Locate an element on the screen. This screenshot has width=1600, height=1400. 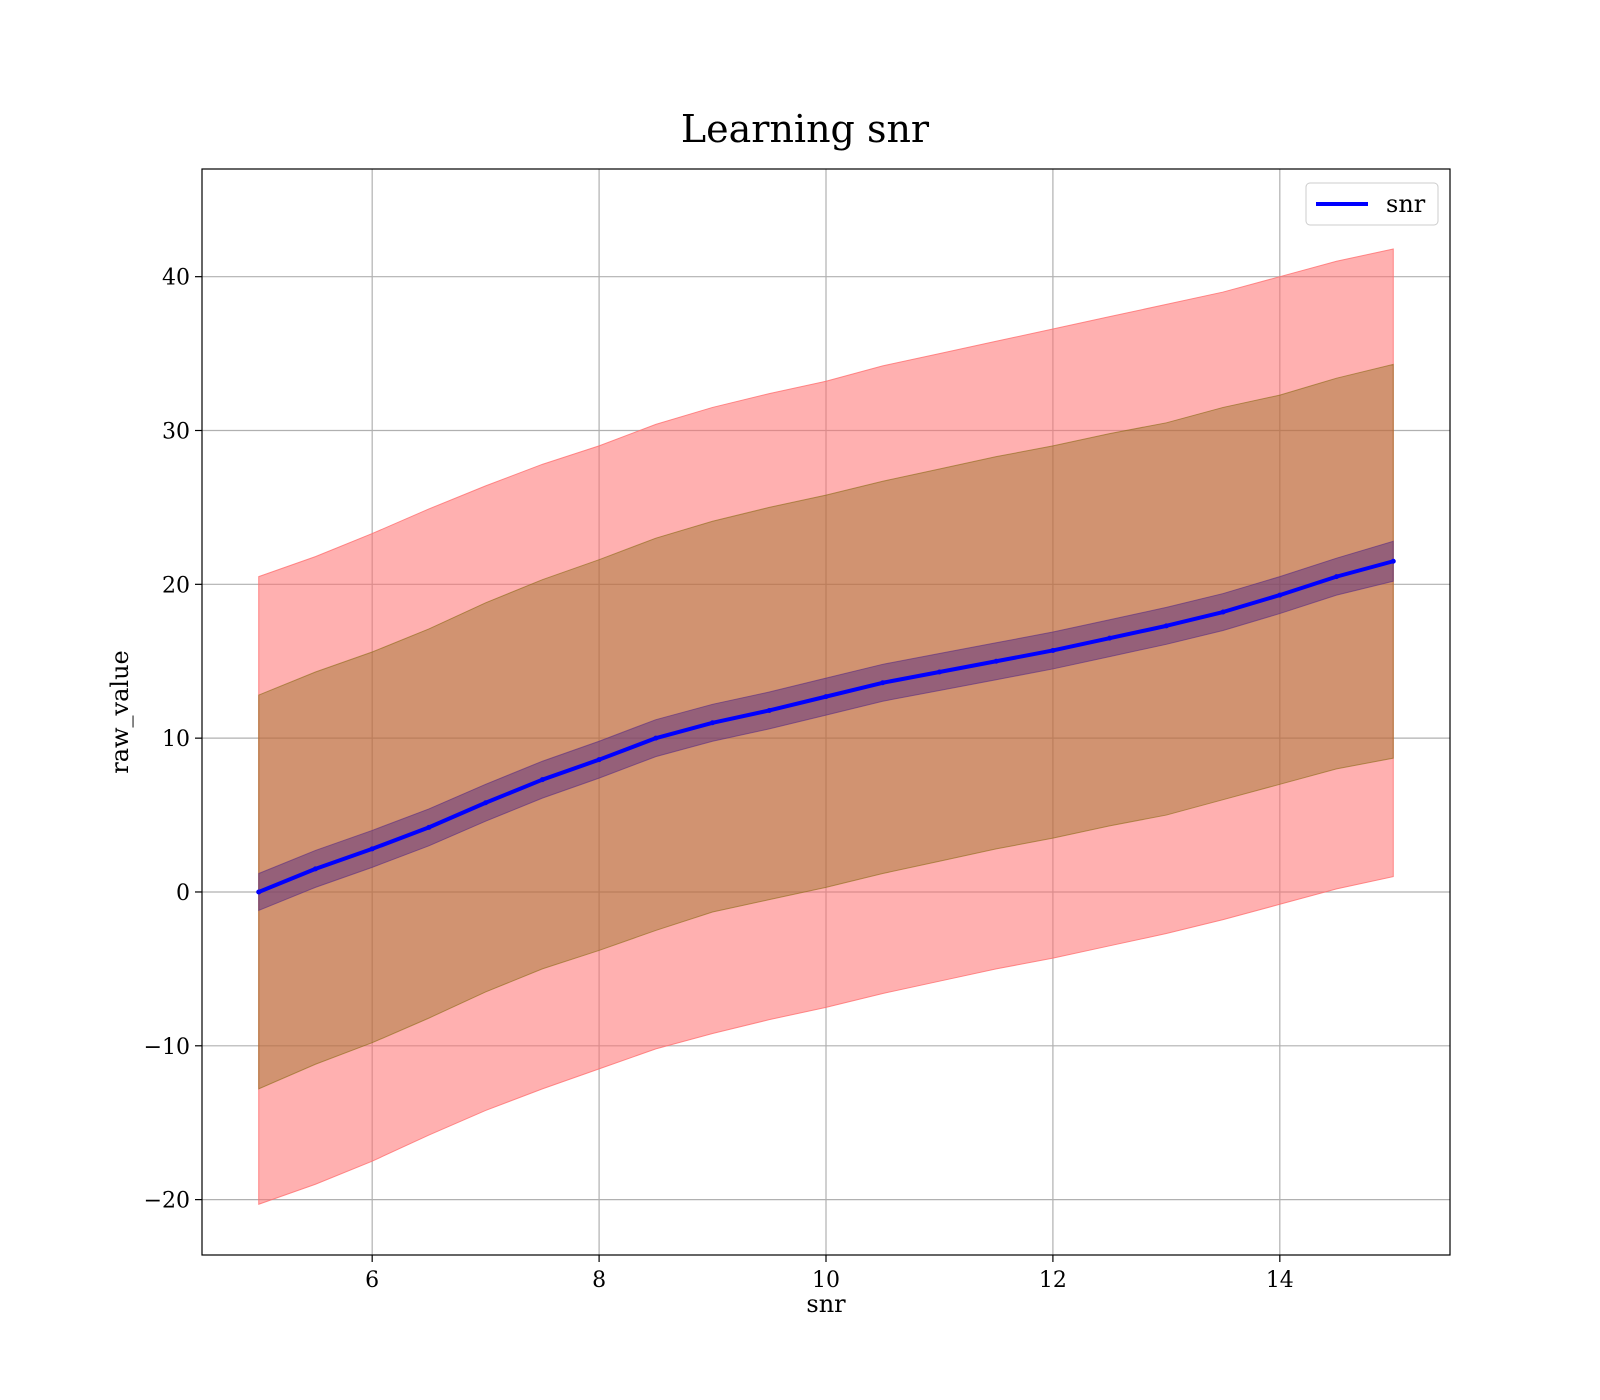
chart-title: Learning snr is located at coordinates (805, 129).